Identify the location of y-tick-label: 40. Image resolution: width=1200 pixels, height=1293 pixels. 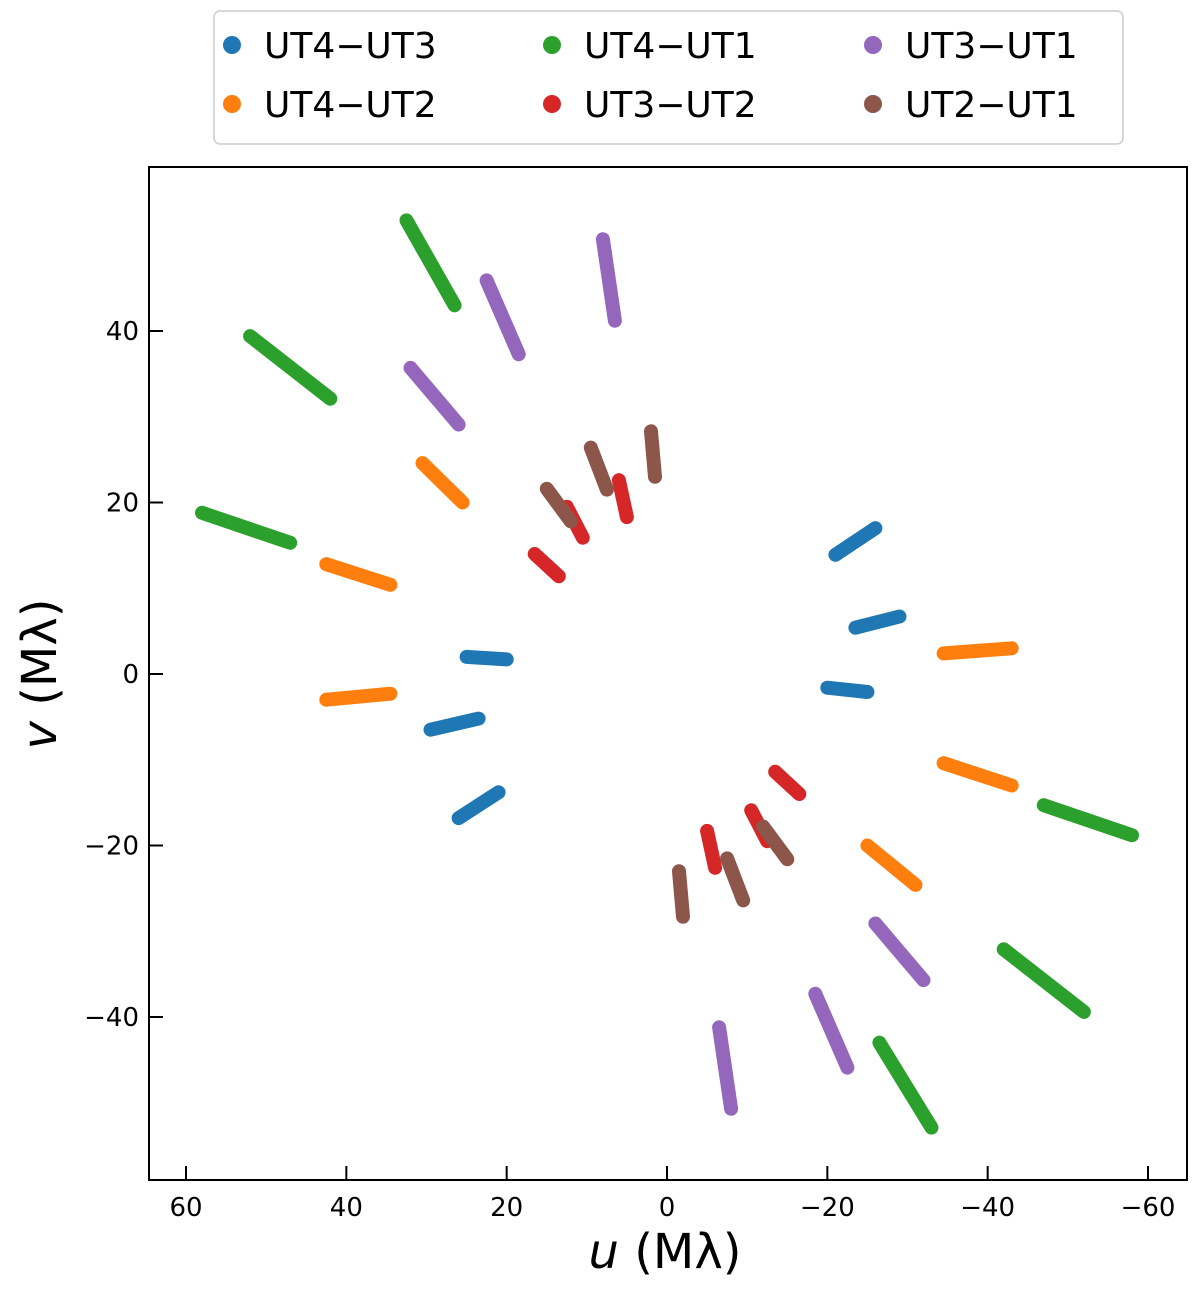
(122, 332).